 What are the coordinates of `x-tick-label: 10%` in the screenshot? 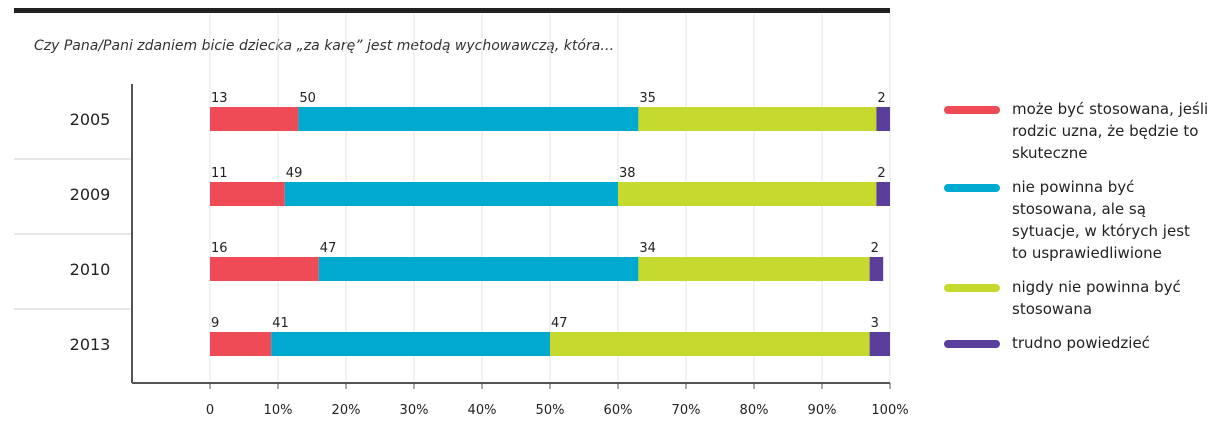 It's located at (278, 410).